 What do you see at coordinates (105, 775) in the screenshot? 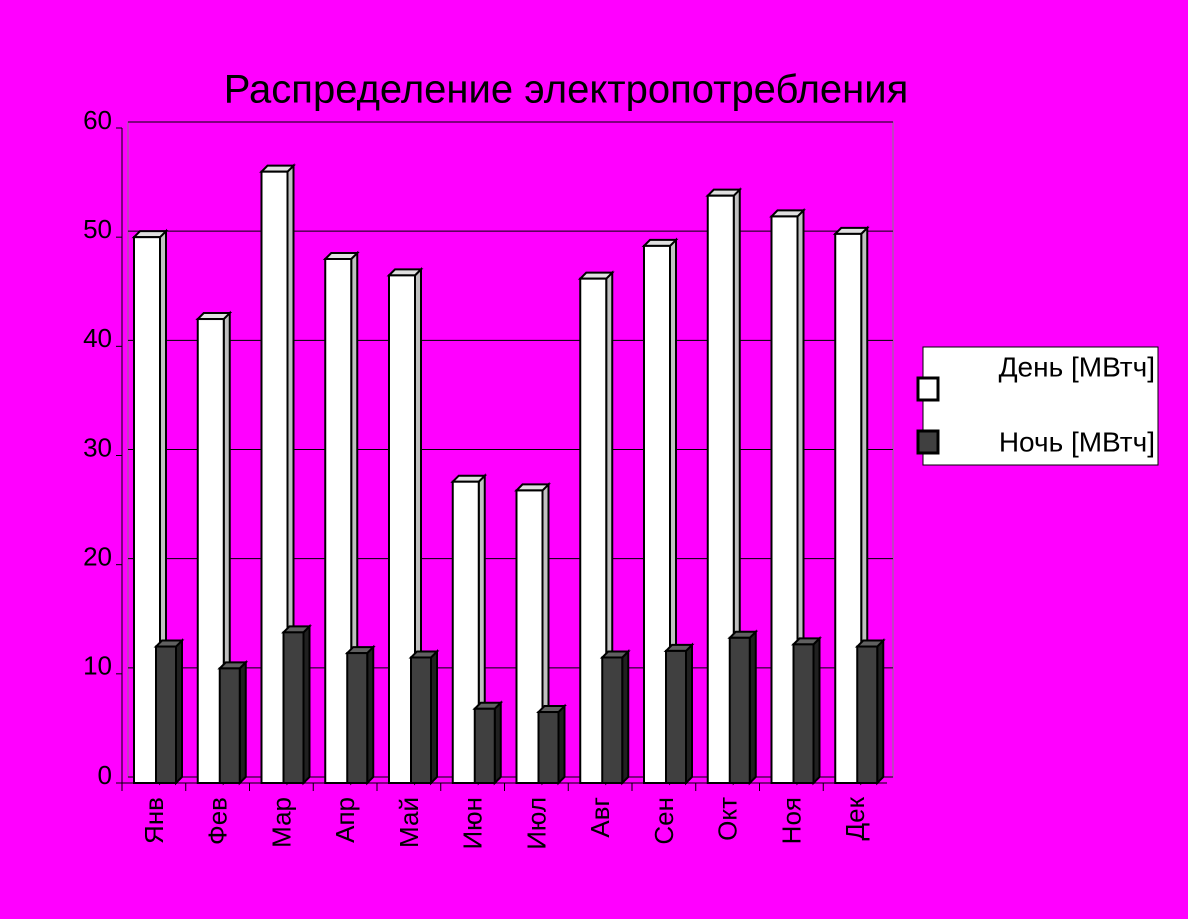
I see `y-tick-label: 0` at bounding box center [105, 775].